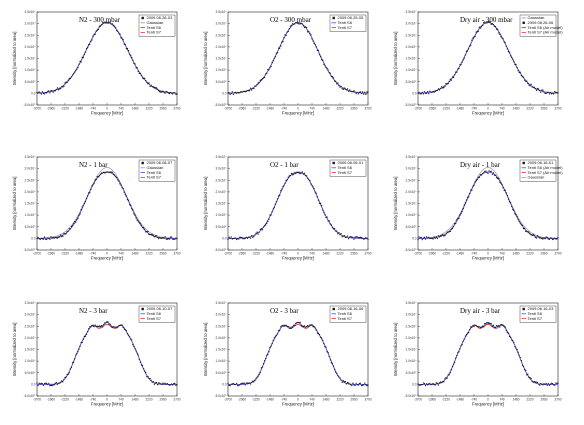 This screenshot has height=425, width=584. What do you see at coordinates (31, 70) in the screenshot?
I see `y-tick-label: 1.0x10⁴` at bounding box center [31, 70].